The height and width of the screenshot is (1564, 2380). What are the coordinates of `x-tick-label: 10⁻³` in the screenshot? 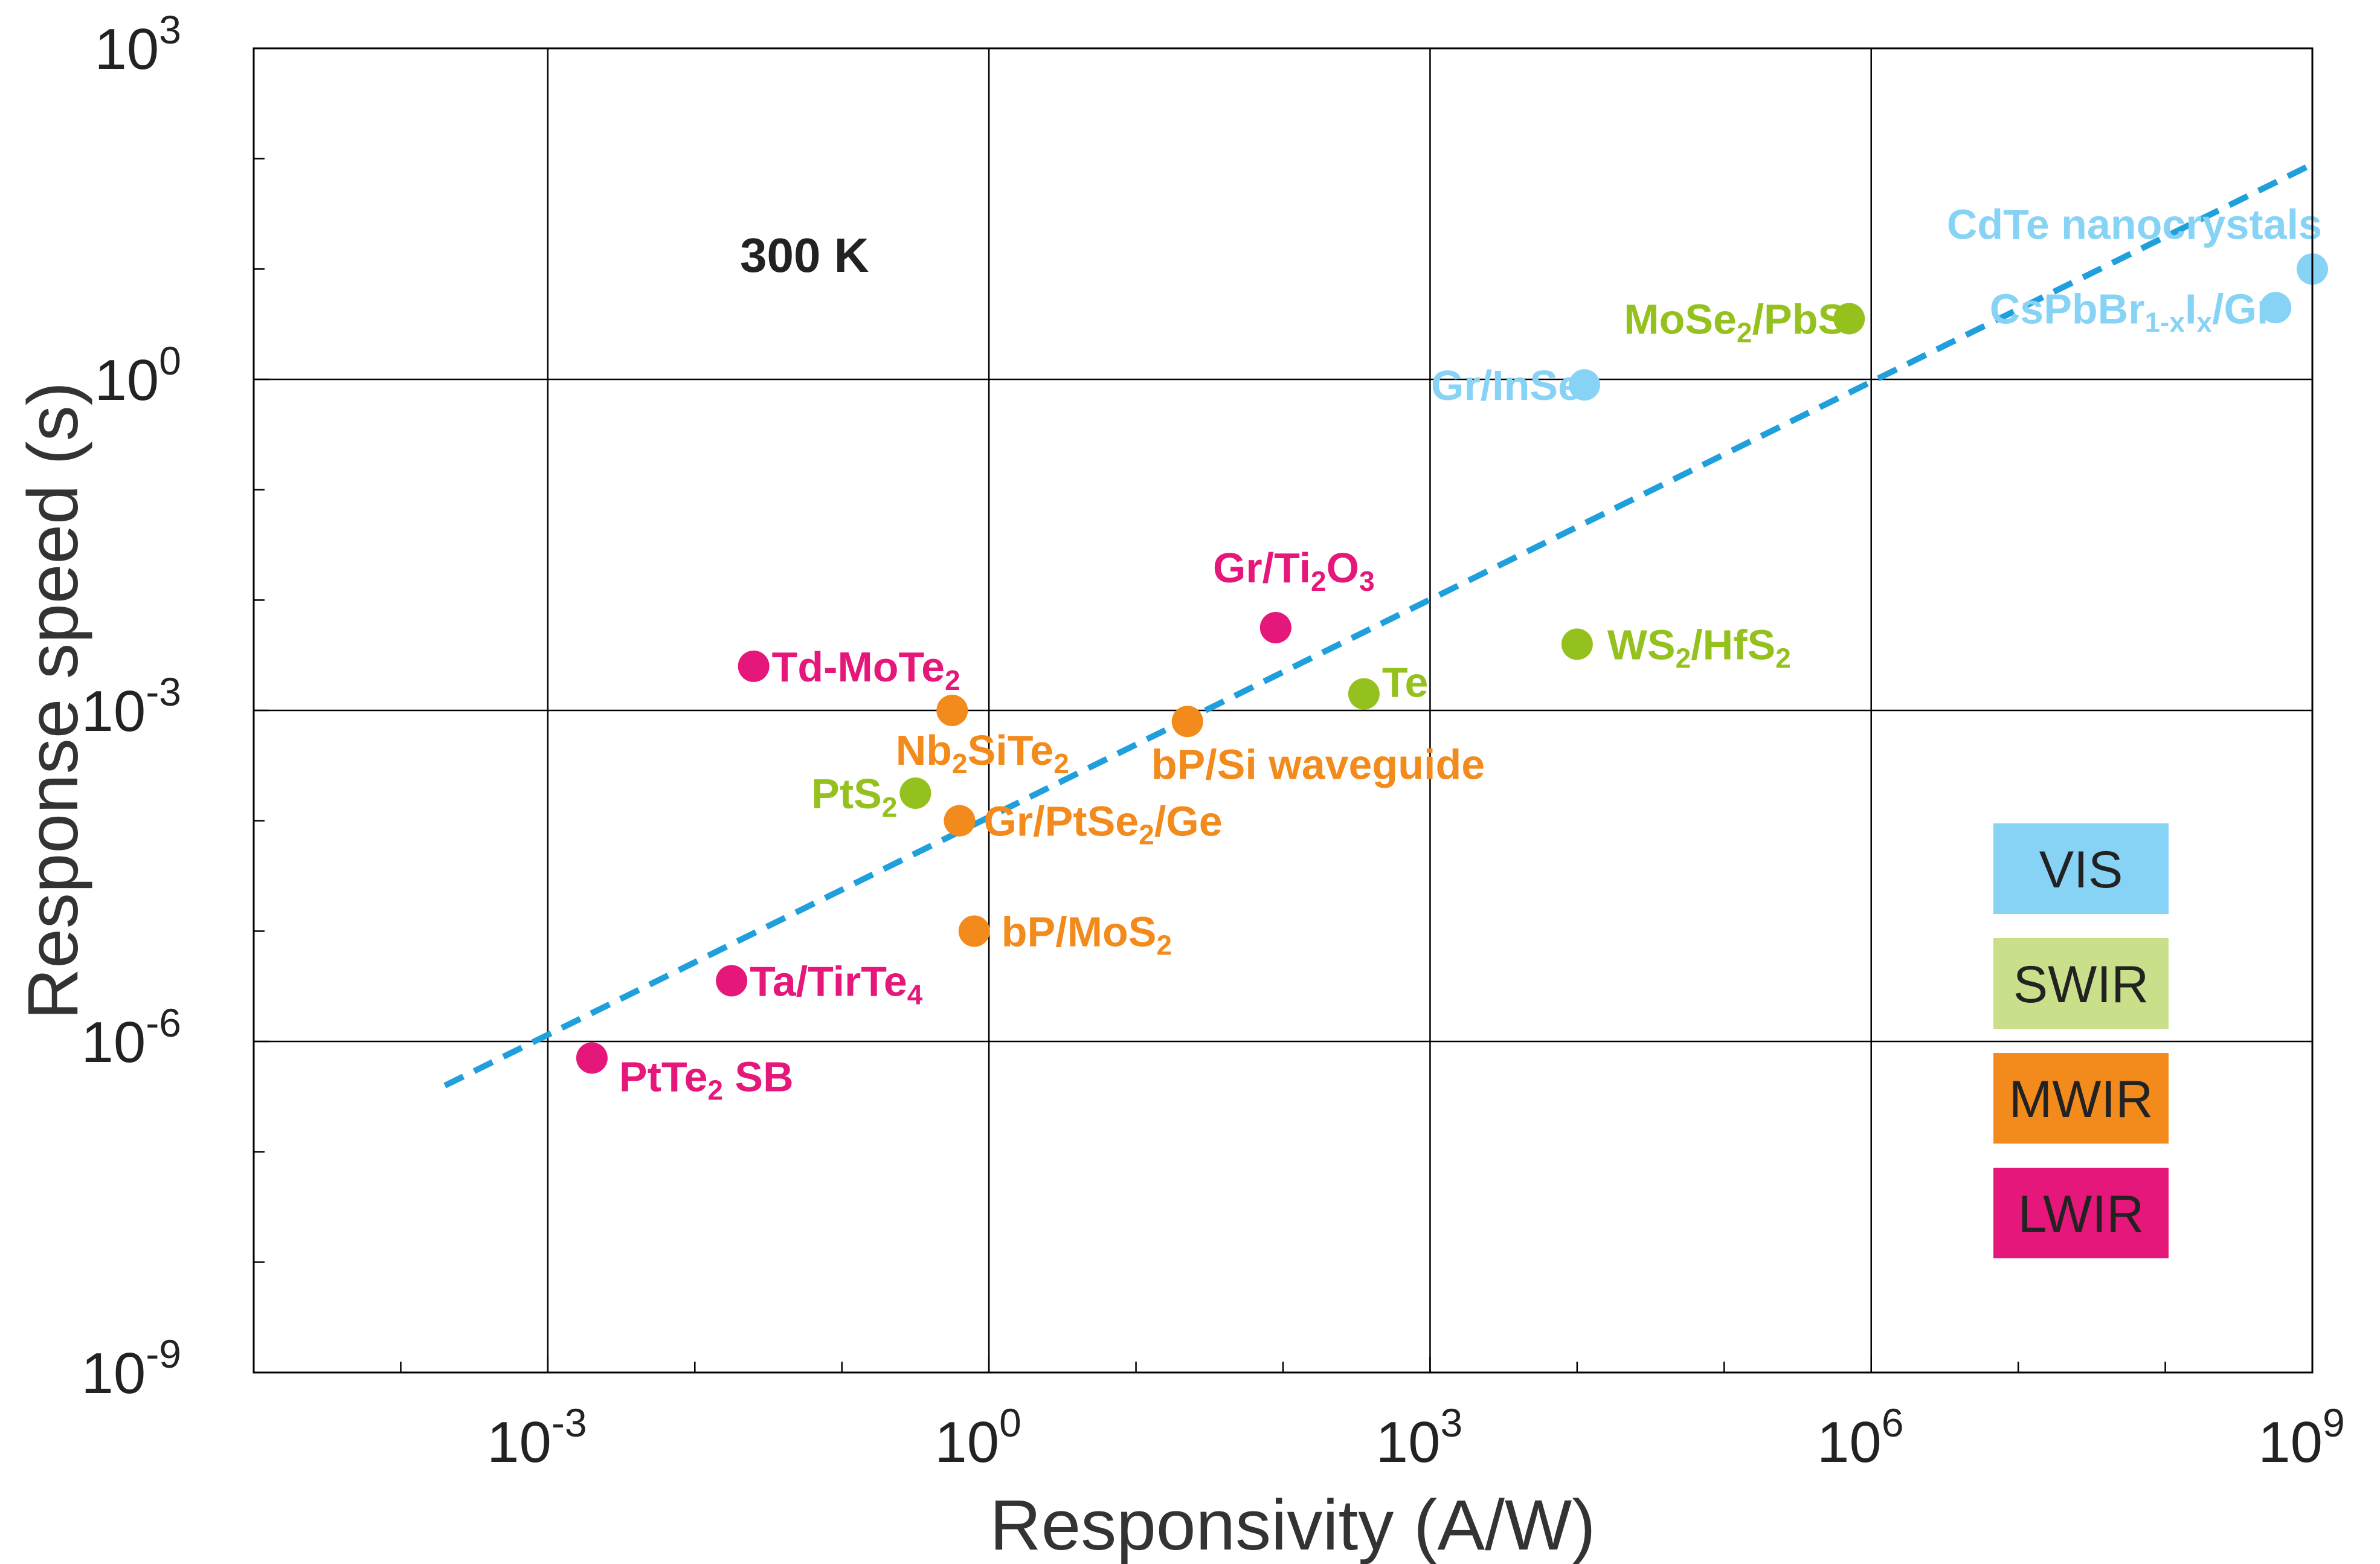 It's located at (537, 1437).